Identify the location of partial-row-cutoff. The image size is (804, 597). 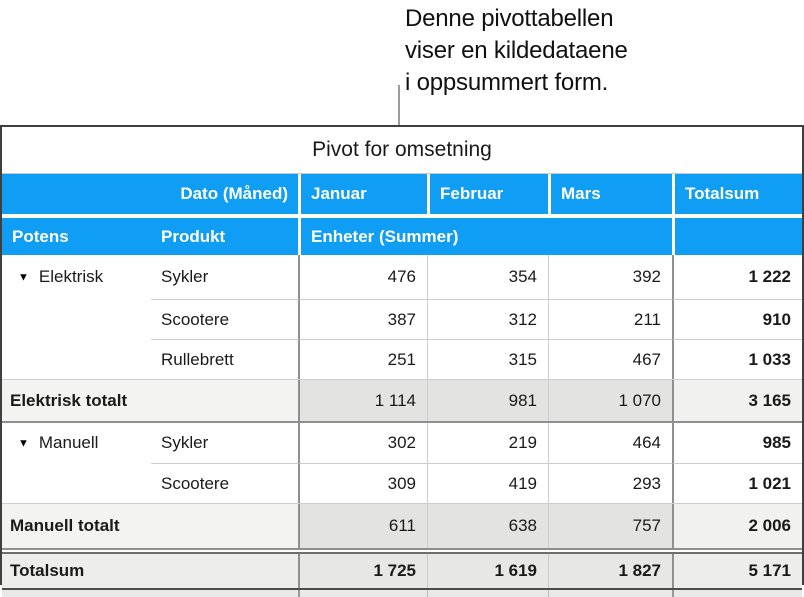
(402, 593).